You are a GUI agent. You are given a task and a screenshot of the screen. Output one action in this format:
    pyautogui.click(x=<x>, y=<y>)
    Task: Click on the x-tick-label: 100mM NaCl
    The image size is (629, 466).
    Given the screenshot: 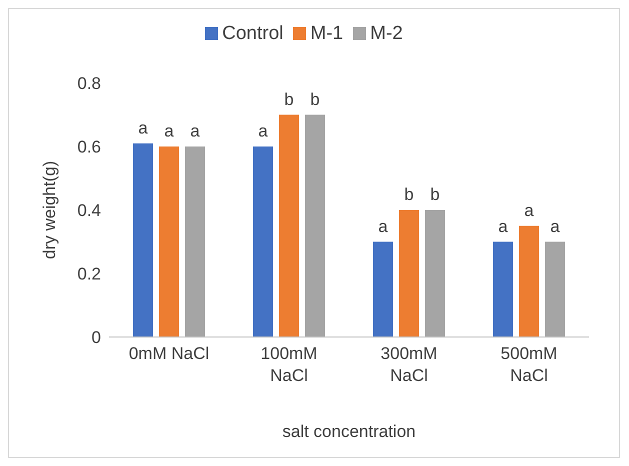 What is the action you would take?
    pyautogui.click(x=289, y=364)
    